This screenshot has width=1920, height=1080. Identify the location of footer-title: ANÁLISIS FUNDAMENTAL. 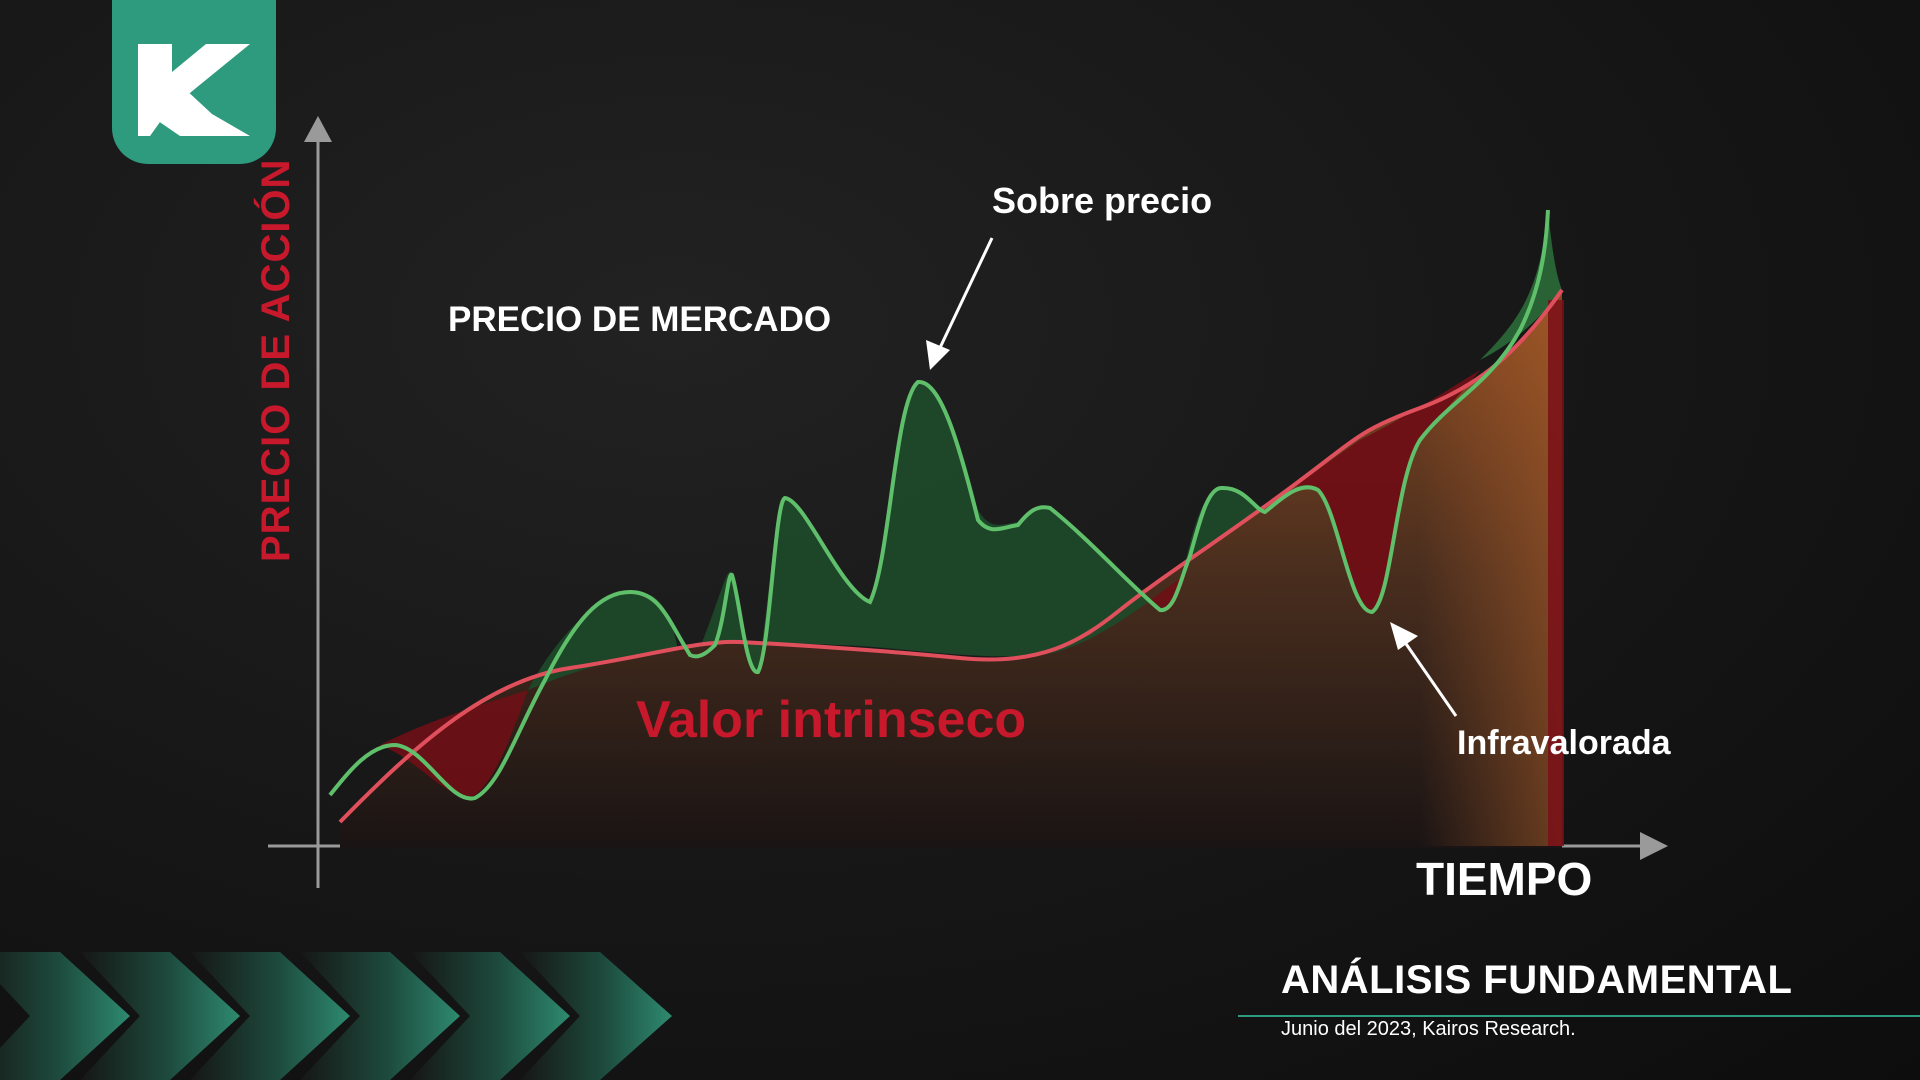
(1537, 980).